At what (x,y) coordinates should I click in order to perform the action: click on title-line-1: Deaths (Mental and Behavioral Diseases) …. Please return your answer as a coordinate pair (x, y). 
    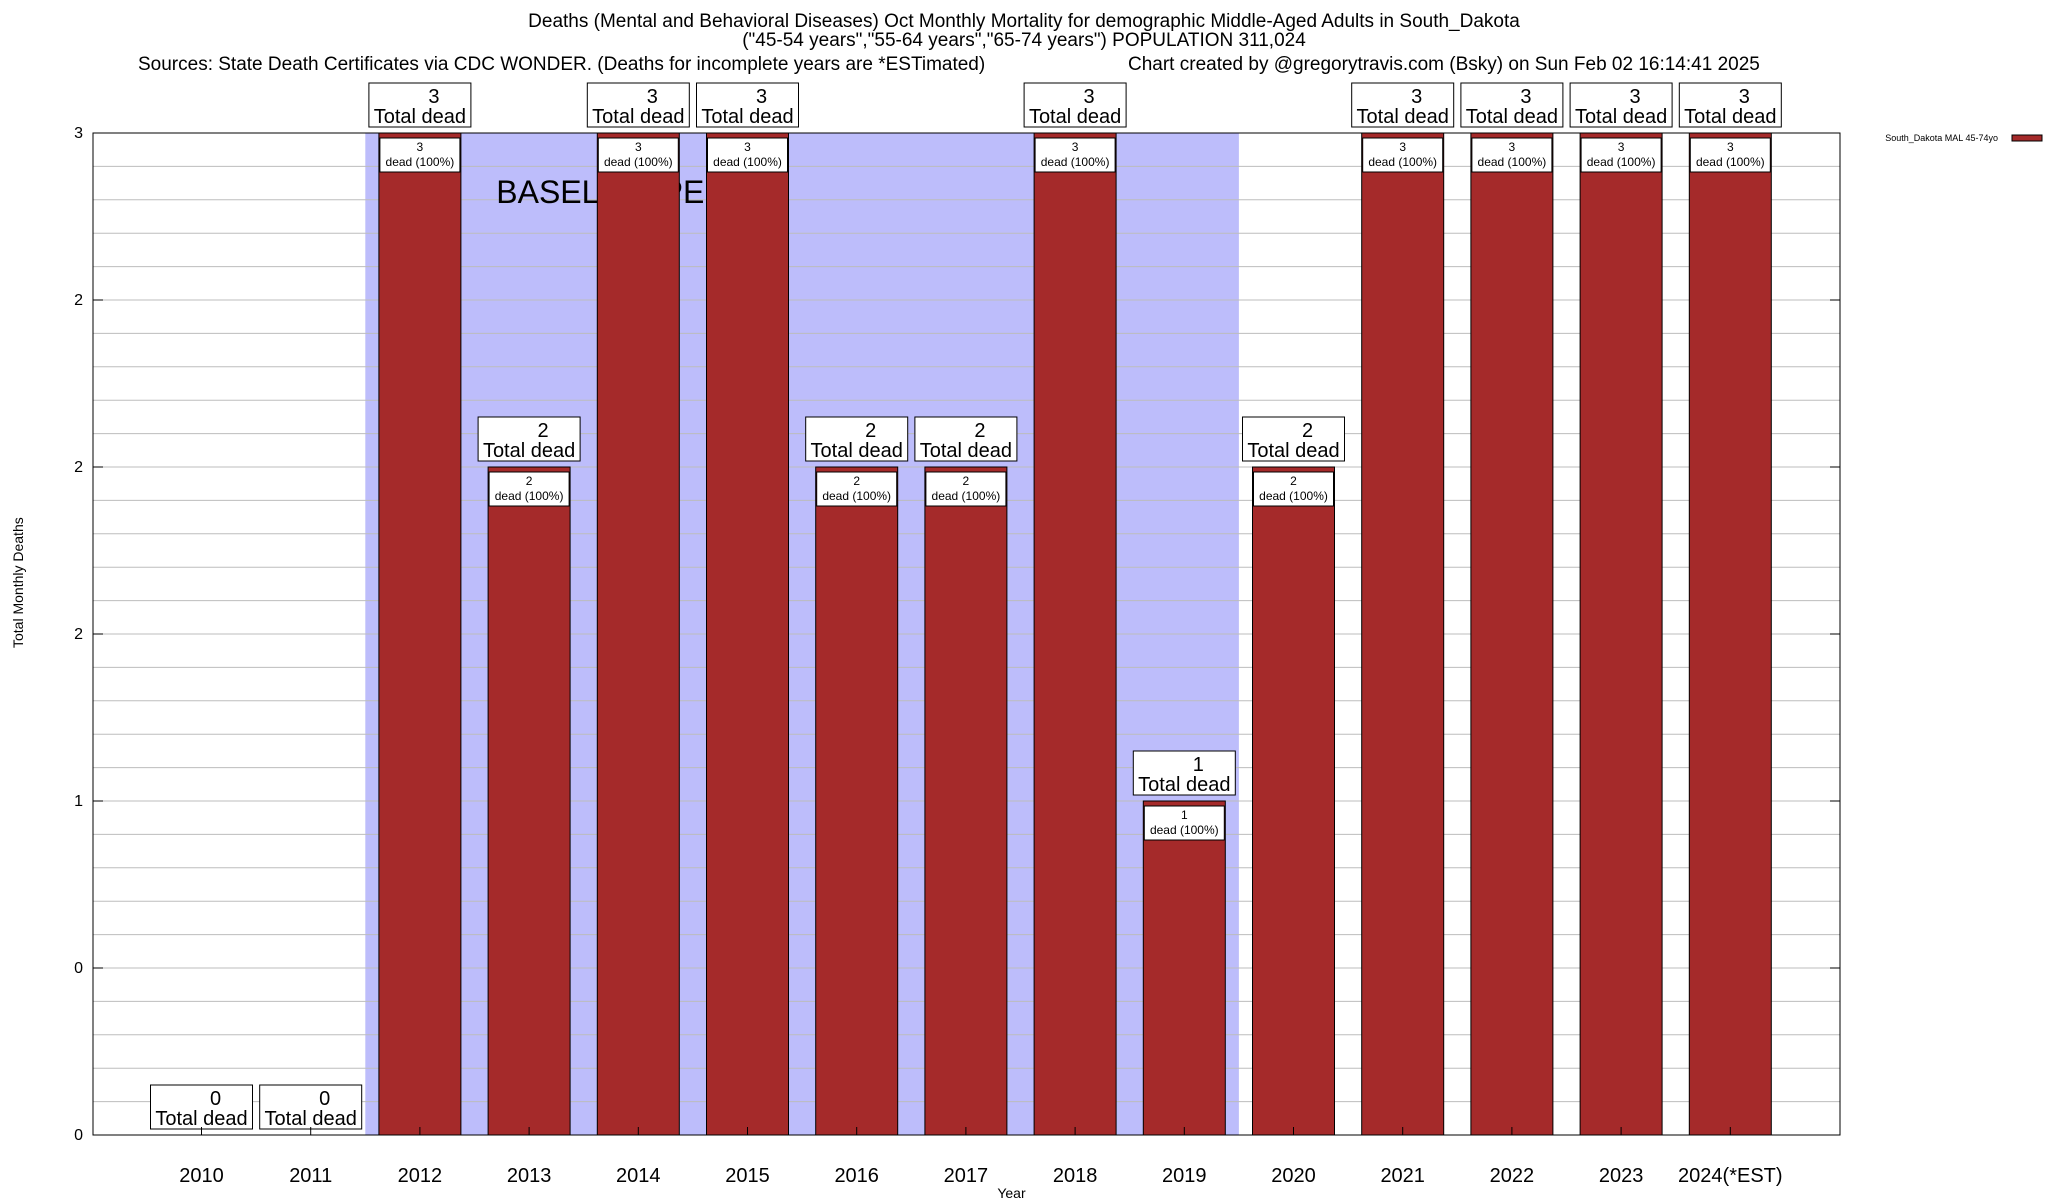
    Looking at the image, I should click on (1024, 21).